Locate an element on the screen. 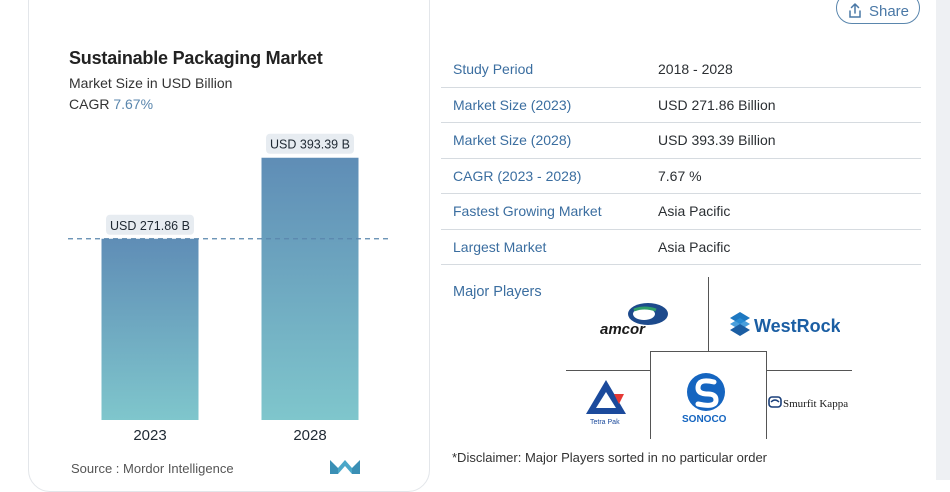 This screenshot has height=492, width=950. source-text: Source : Mordor Intelligence is located at coordinates (152, 468).